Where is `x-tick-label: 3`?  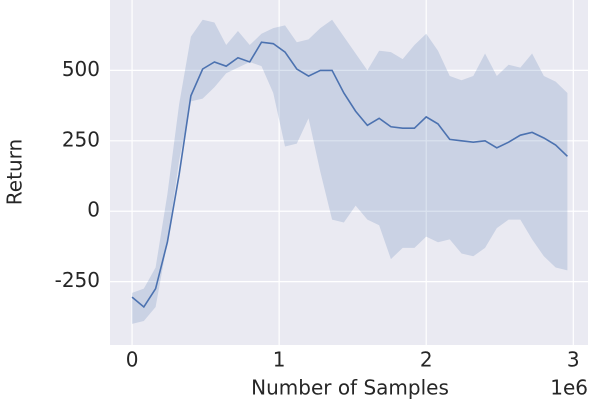 x-tick-label: 3 is located at coordinates (573, 360).